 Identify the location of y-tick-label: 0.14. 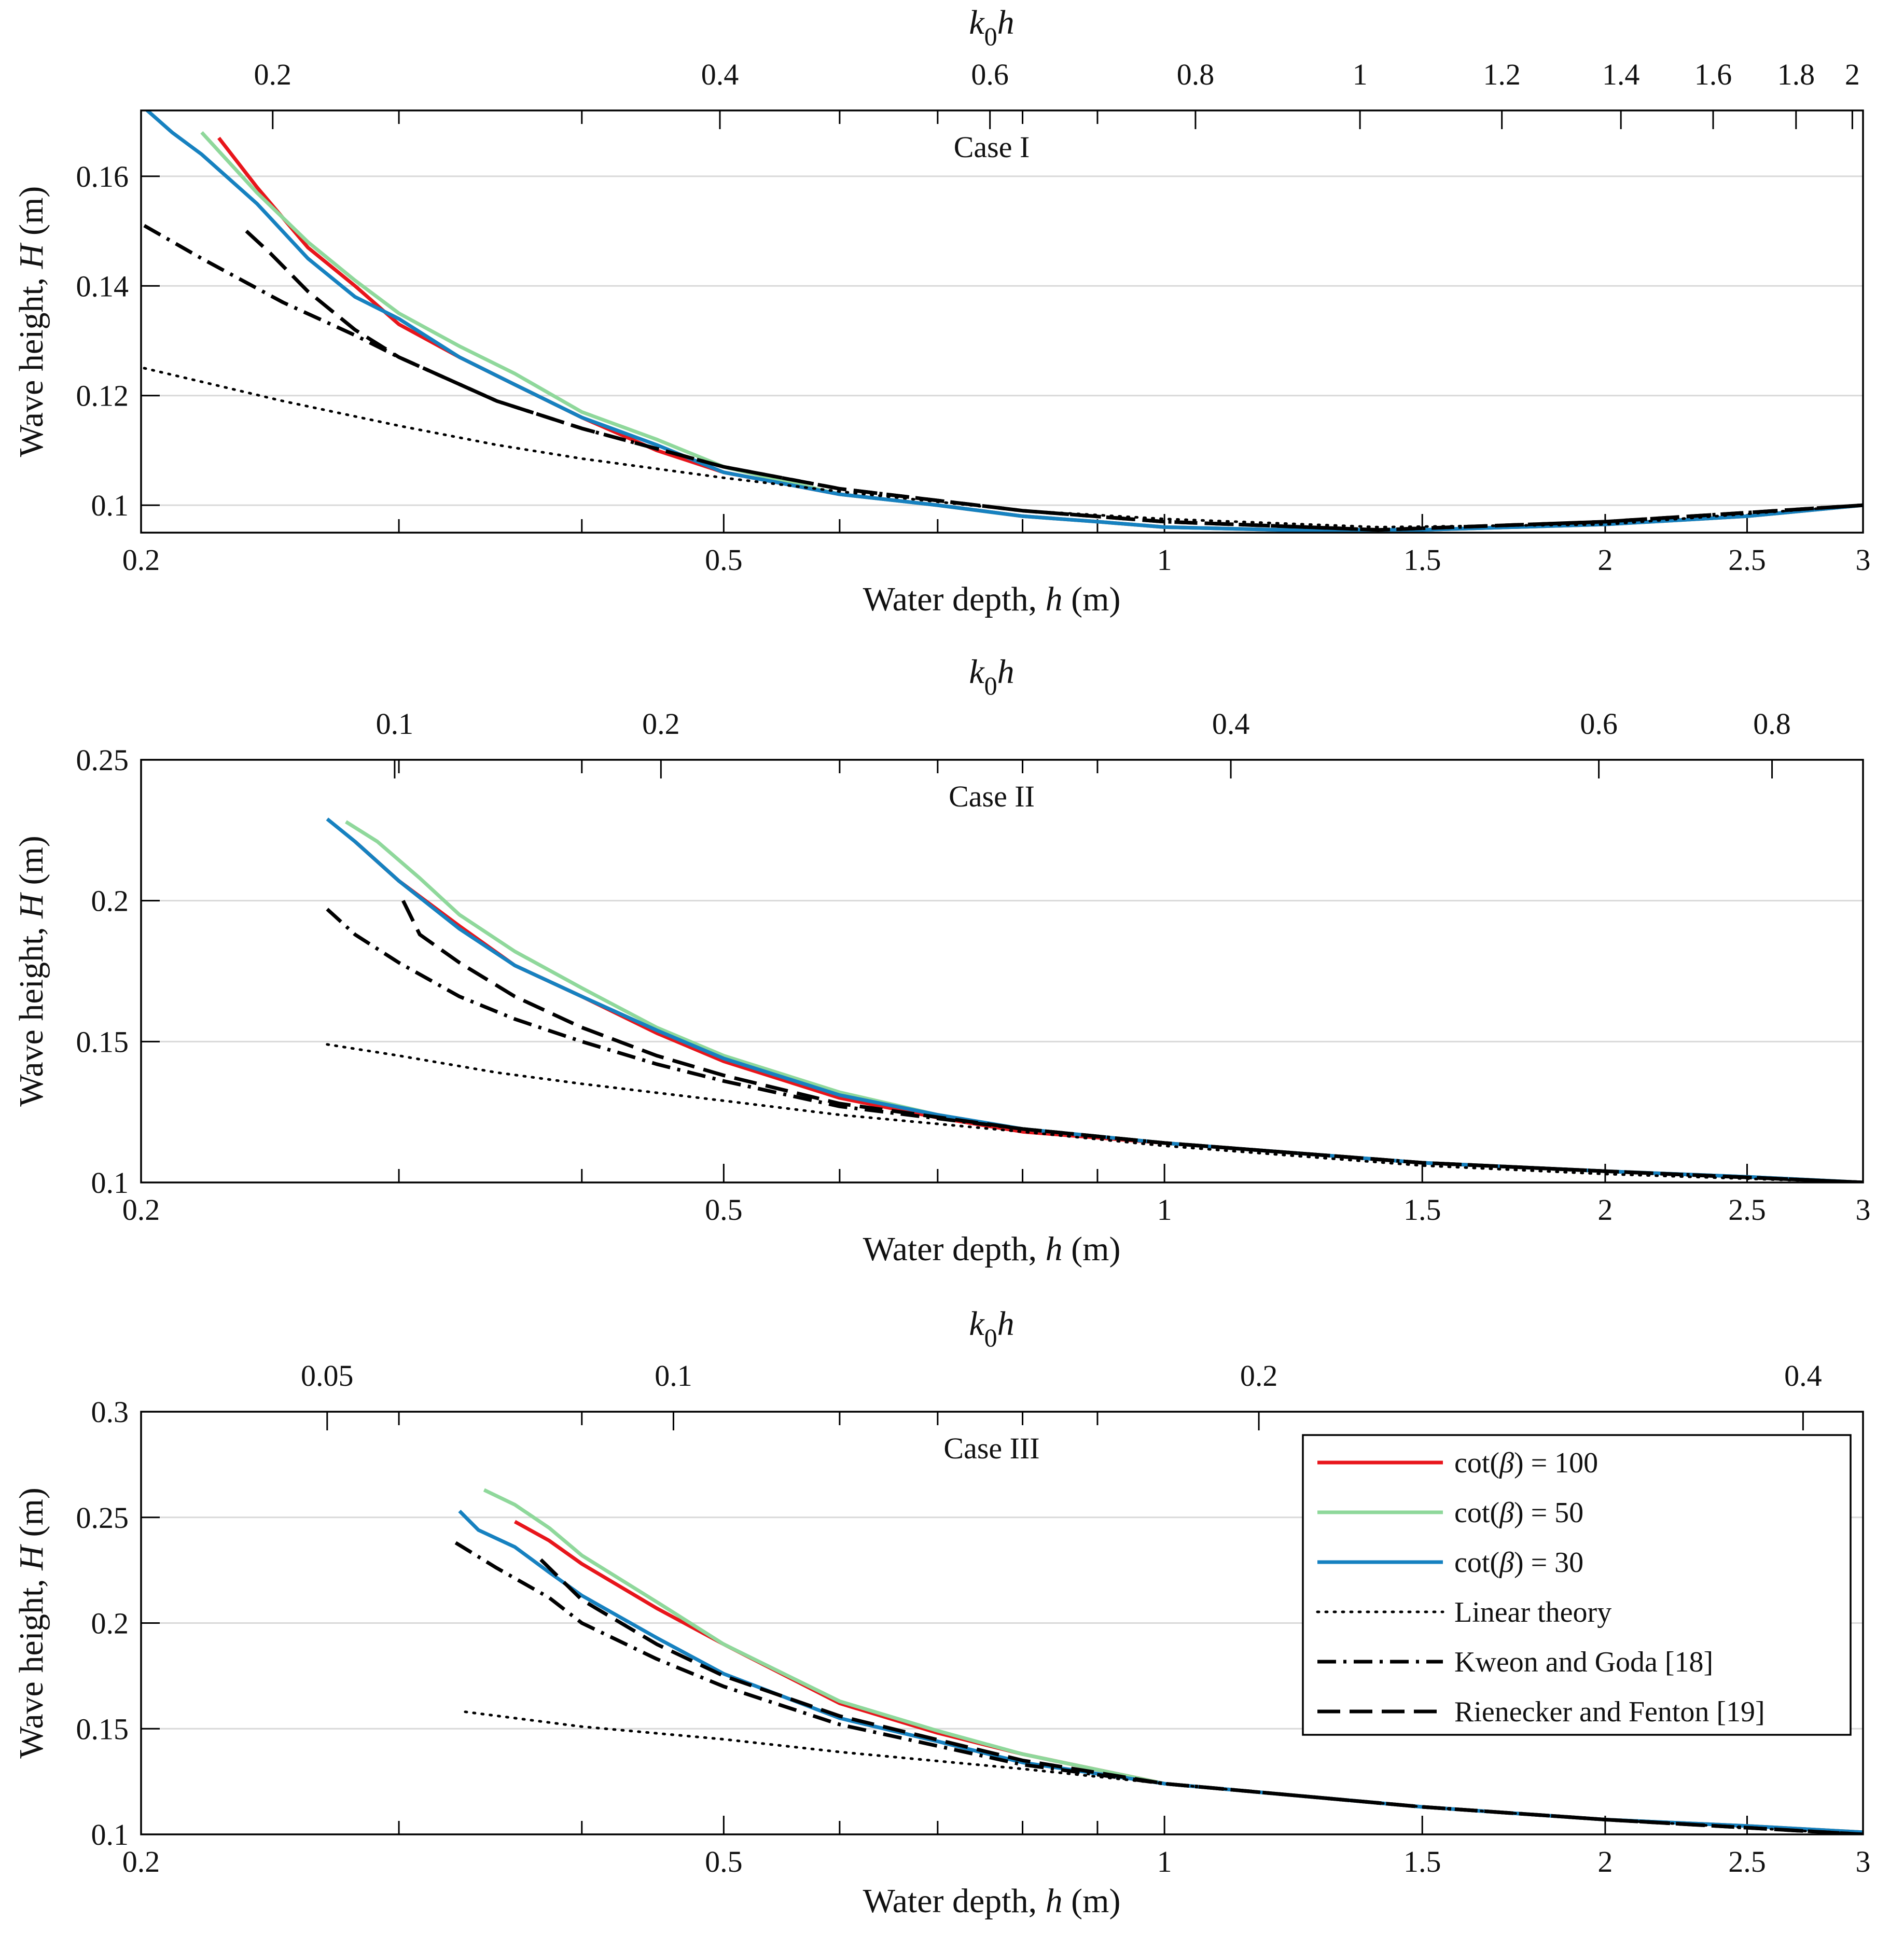
(102, 286).